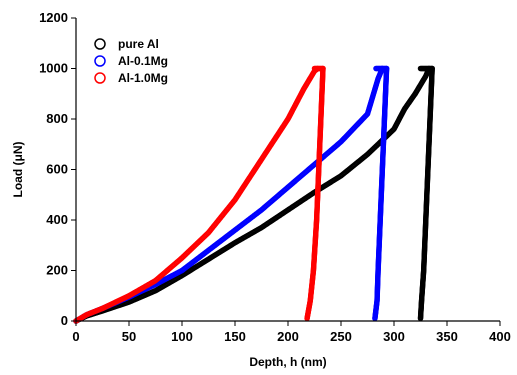  I want to click on x-tick-label: 400, so click(500, 336).